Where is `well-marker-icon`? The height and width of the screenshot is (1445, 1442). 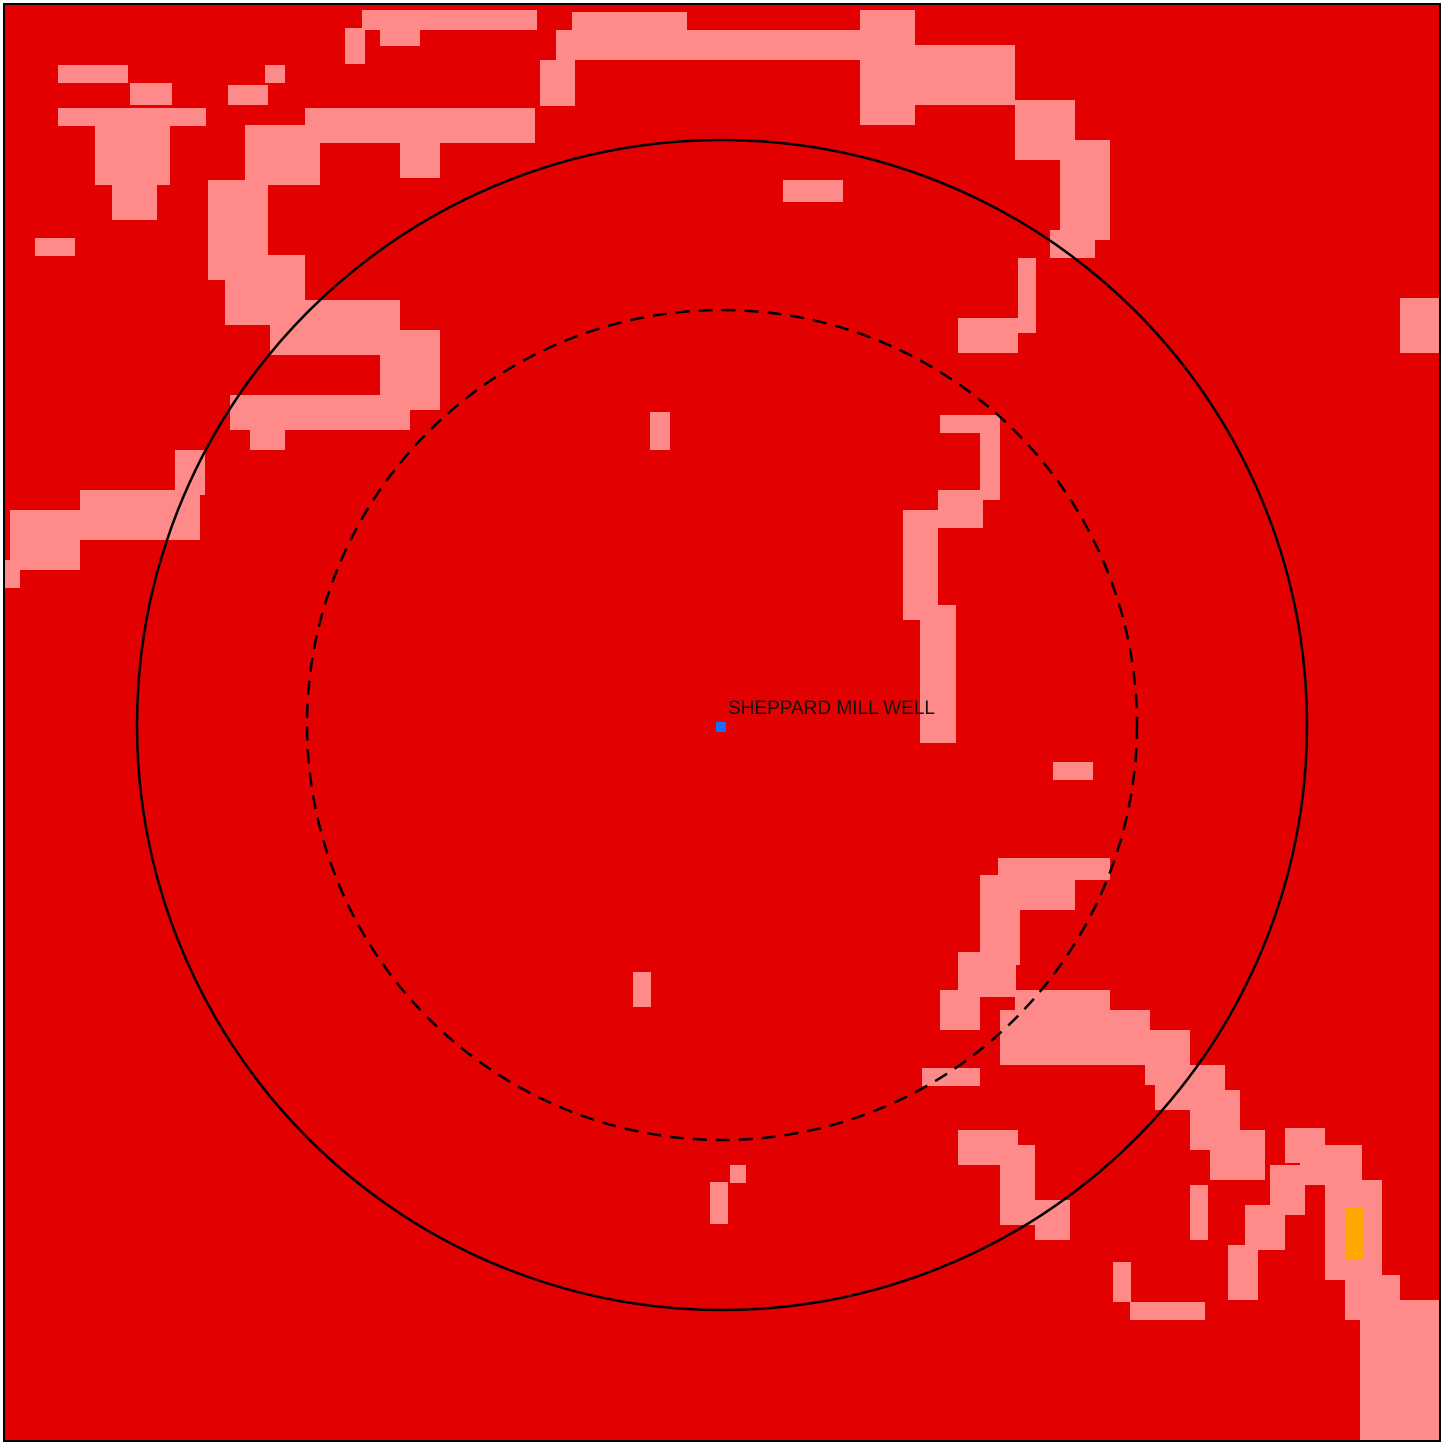
well-marker-icon is located at coordinates (721, 727).